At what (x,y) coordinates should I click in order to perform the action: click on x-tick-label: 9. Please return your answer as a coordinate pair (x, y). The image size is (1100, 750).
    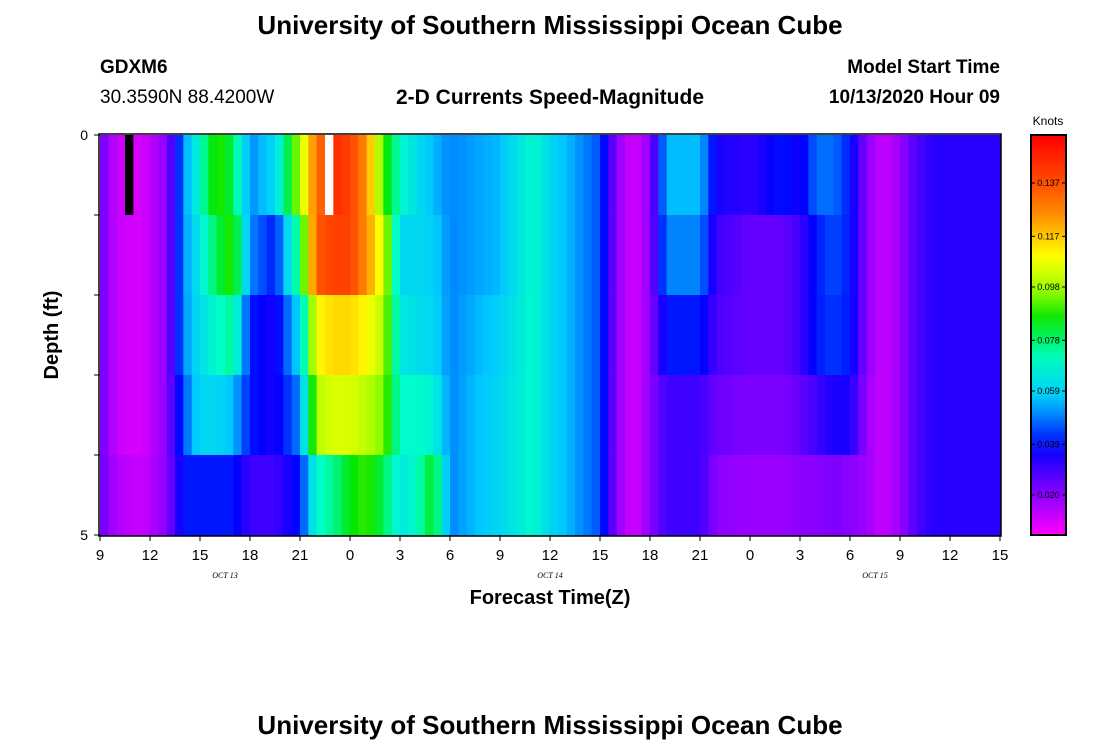
    Looking at the image, I should click on (100, 555).